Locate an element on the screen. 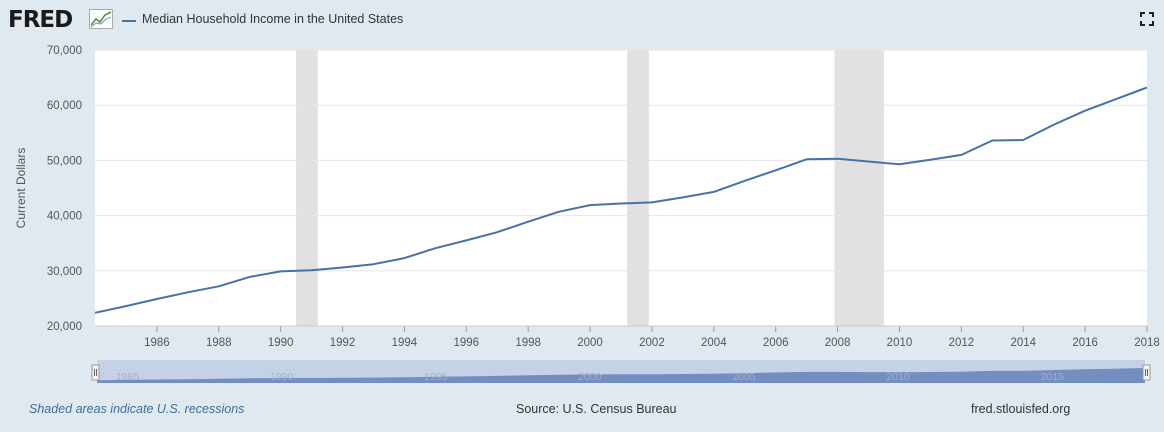 This screenshot has height=432, width=1164. x-tick-label: 2002 is located at coordinates (652, 343).